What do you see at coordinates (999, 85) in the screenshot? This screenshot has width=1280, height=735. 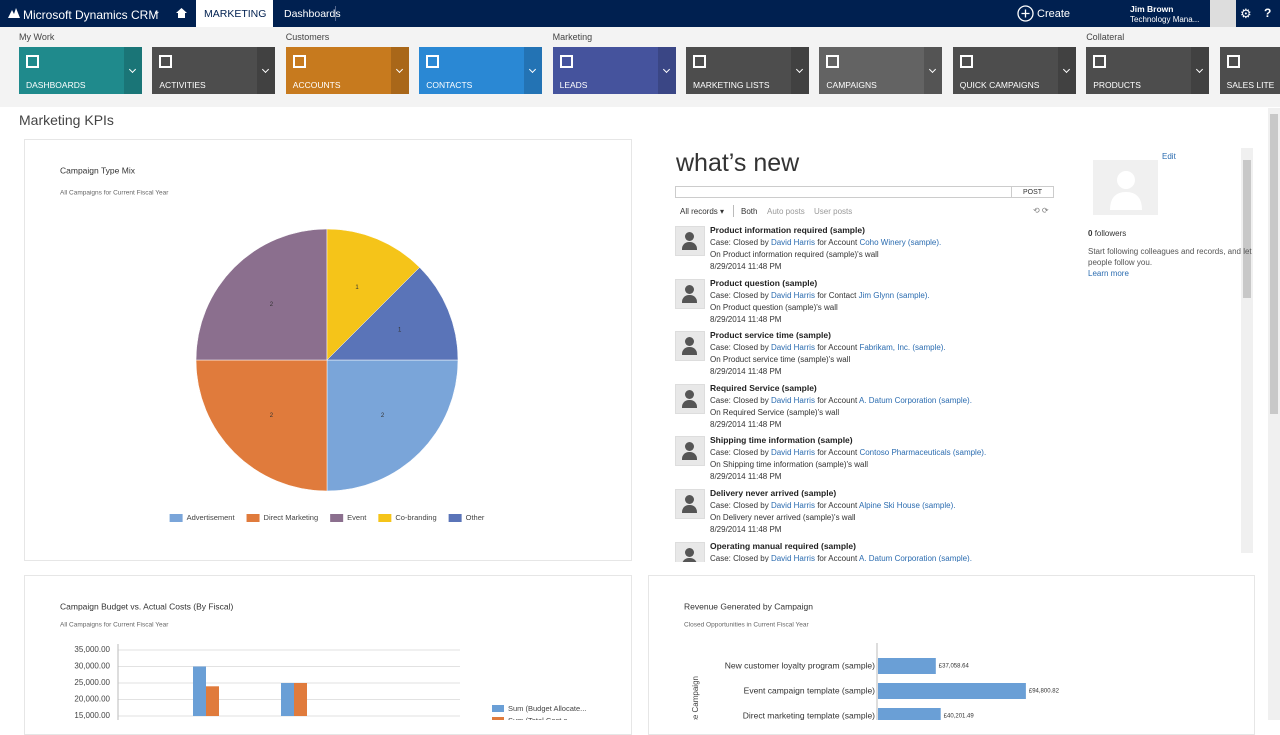 I see `tile-label: QUICK CAMPAIGNS` at bounding box center [999, 85].